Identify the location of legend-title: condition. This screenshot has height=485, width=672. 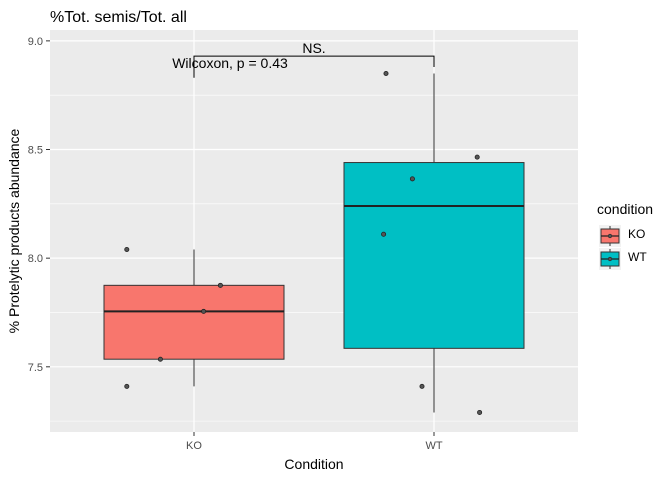
(625, 209).